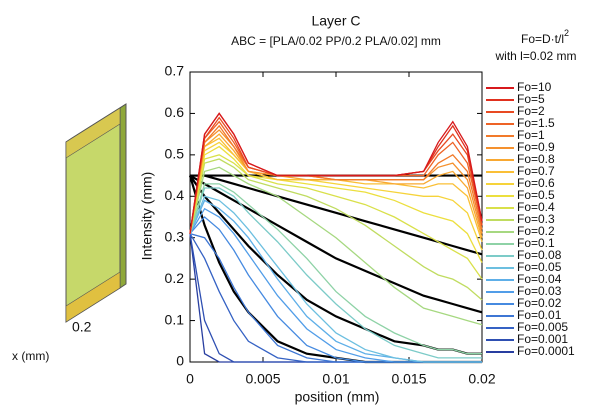  I want to click on legend-label: Fo=0.0001, so click(546, 351).